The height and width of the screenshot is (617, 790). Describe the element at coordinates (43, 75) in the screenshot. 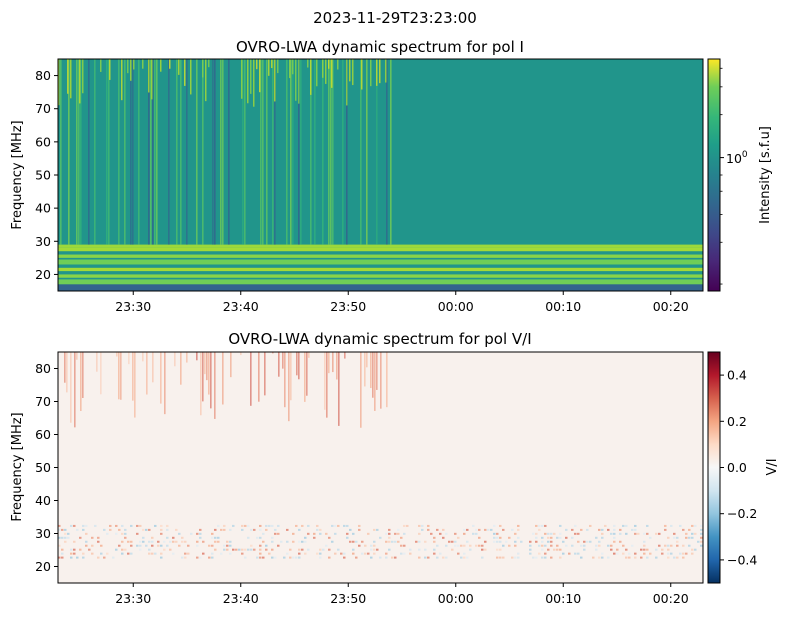

I see `y-tick-label: 80` at that location.